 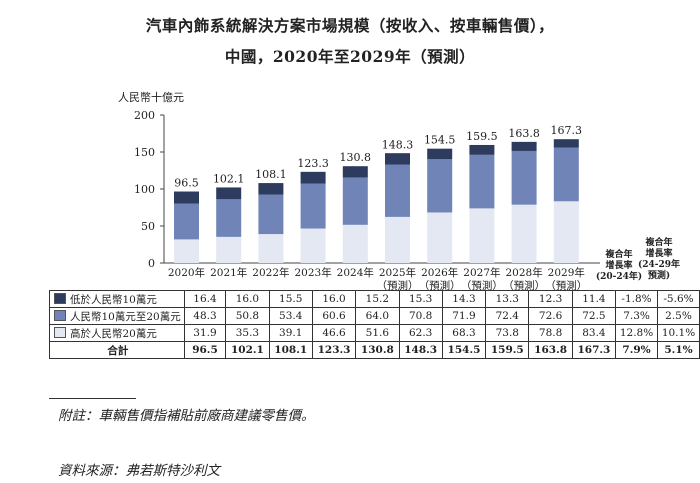 I want to click on source-note: 資料來源：弗若斯特沙利文, so click(x=139, y=471).